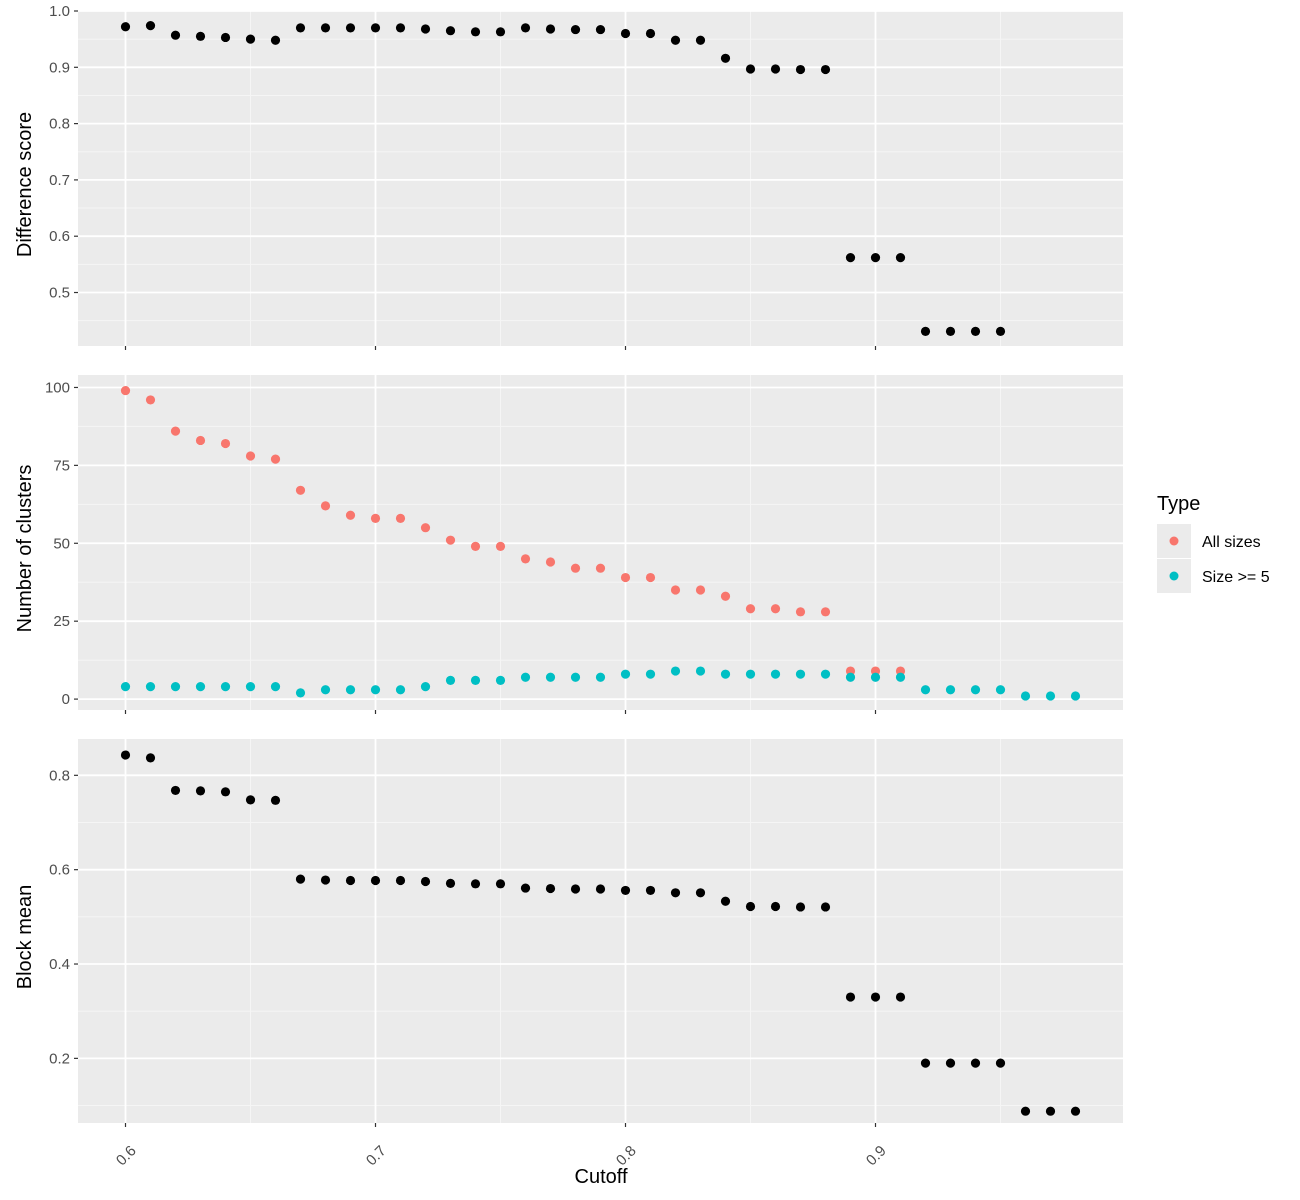  What do you see at coordinates (1174, 541) in the screenshot?
I see `legend-key-all-sizes` at bounding box center [1174, 541].